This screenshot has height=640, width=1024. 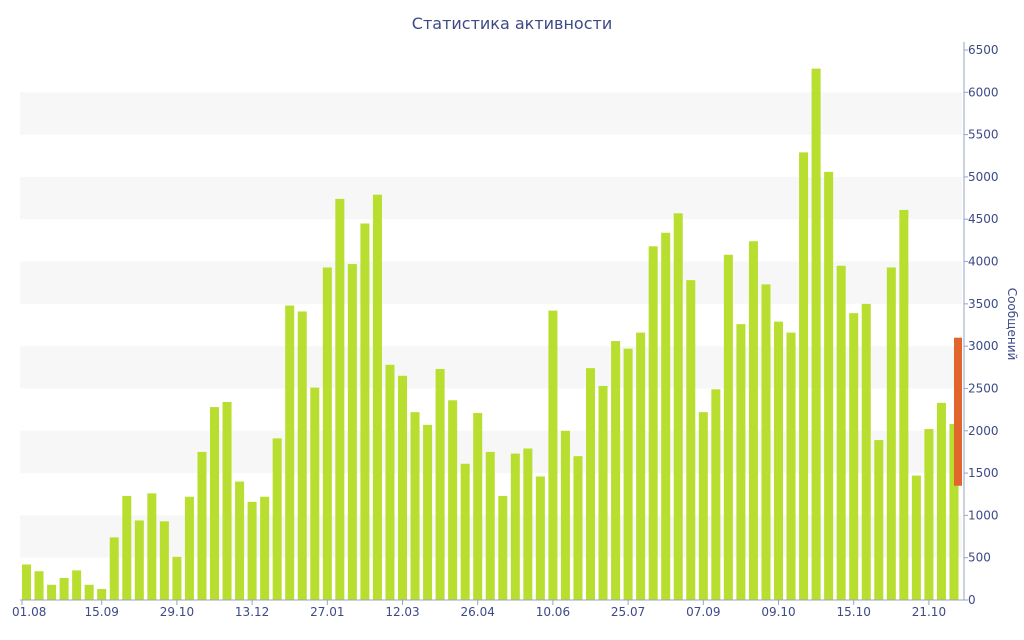 I want to click on x-tick-label: 09.10, so click(x=778, y=612).